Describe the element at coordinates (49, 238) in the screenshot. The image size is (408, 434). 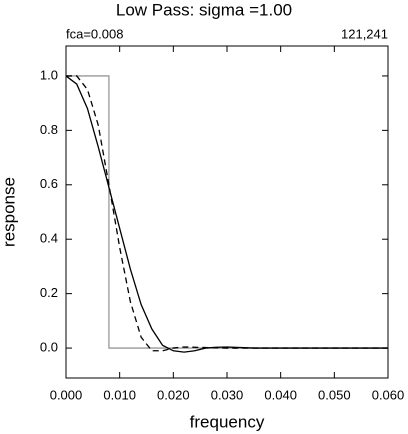
I see `y-tick-label: 0.4` at that location.